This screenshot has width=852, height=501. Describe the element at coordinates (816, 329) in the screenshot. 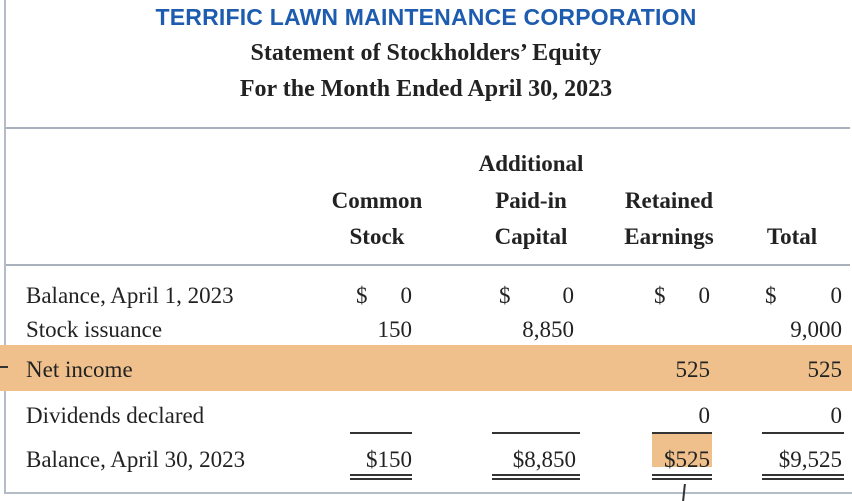

I see `cell-issuance-total: 9,000` at that location.